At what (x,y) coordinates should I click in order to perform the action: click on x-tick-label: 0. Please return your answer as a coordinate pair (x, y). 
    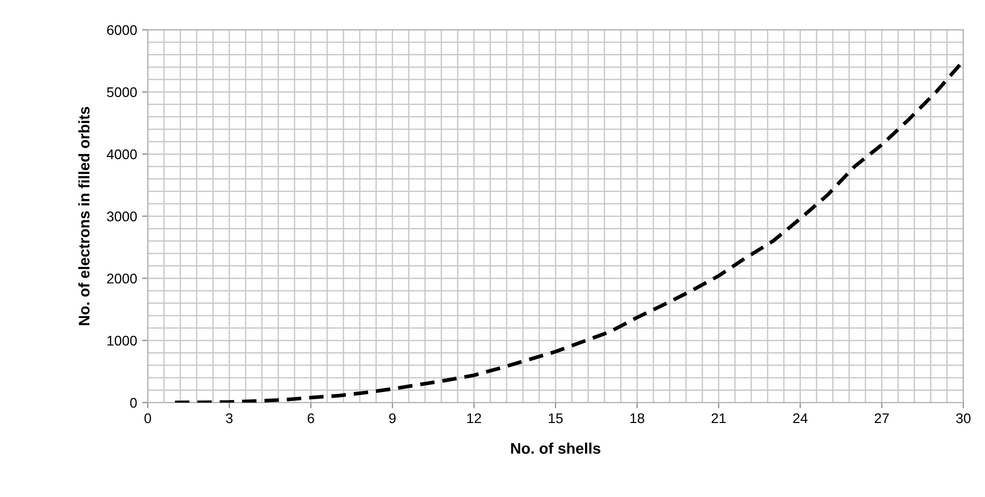
    Looking at the image, I should click on (148, 418).